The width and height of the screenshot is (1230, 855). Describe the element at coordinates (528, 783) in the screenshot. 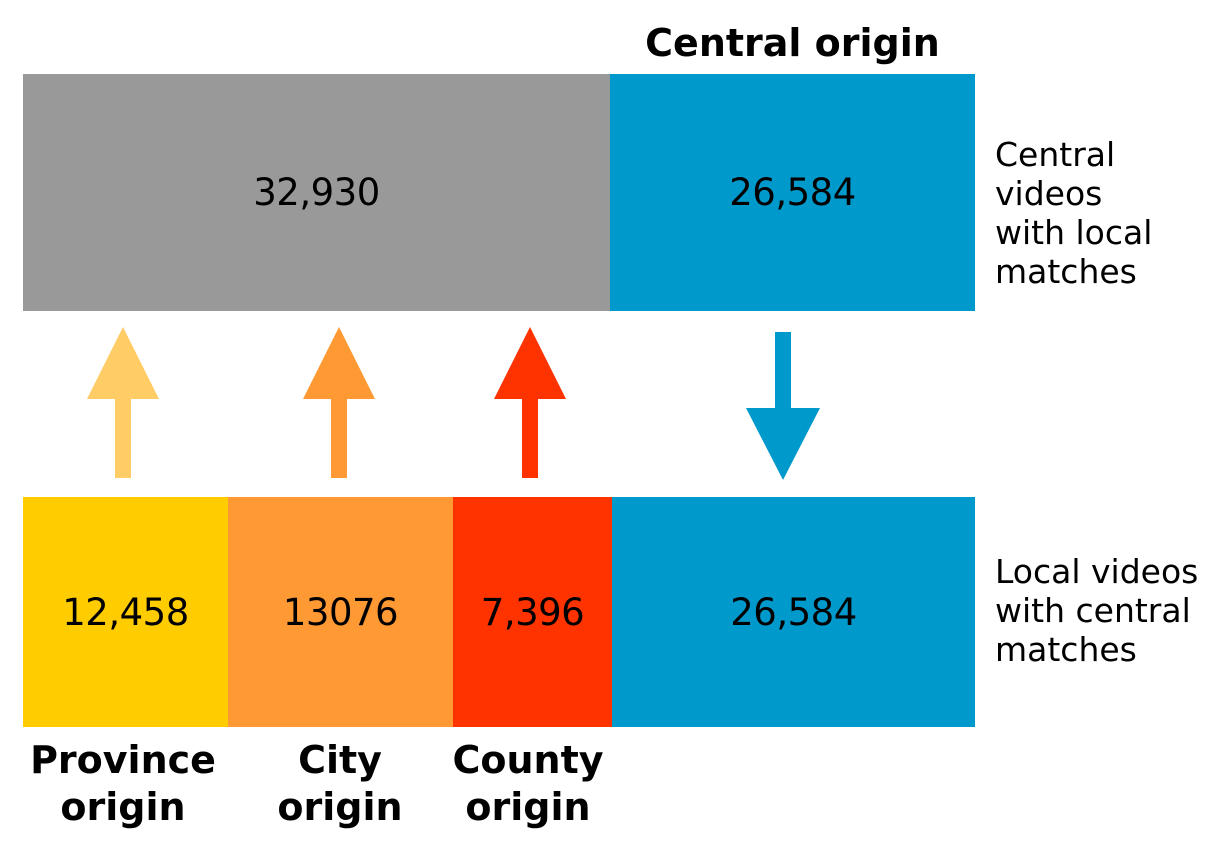

I see `county-origin-label: County origin` at that location.